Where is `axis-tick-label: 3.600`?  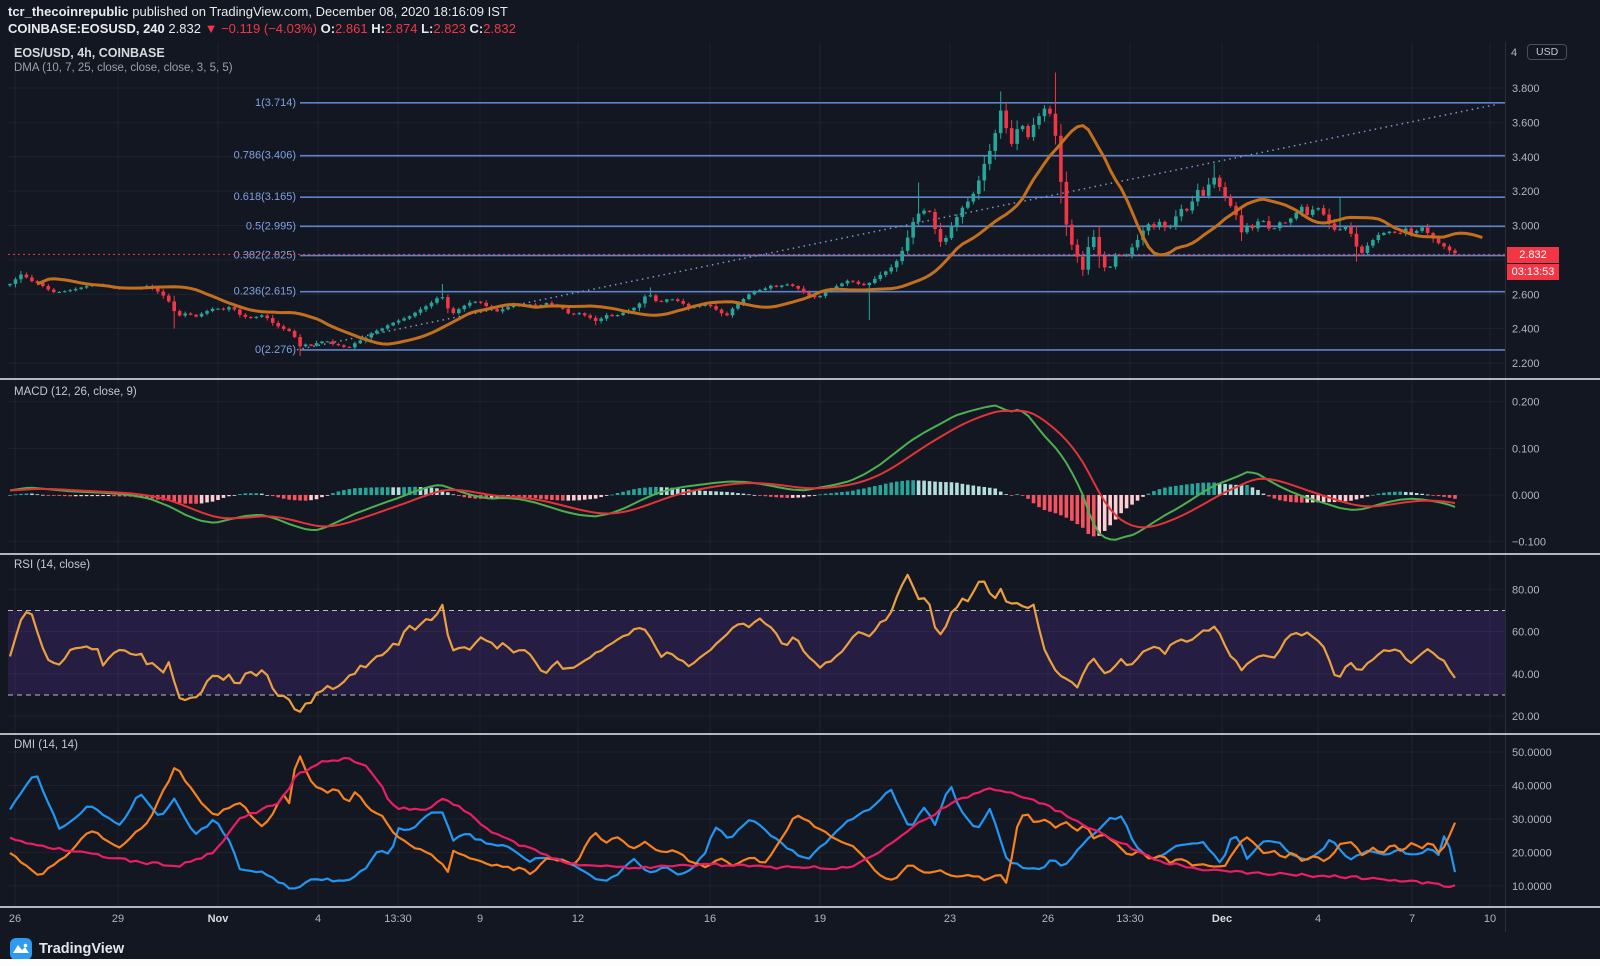
axis-tick-label: 3.600 is located at coordinates (1526, 123).